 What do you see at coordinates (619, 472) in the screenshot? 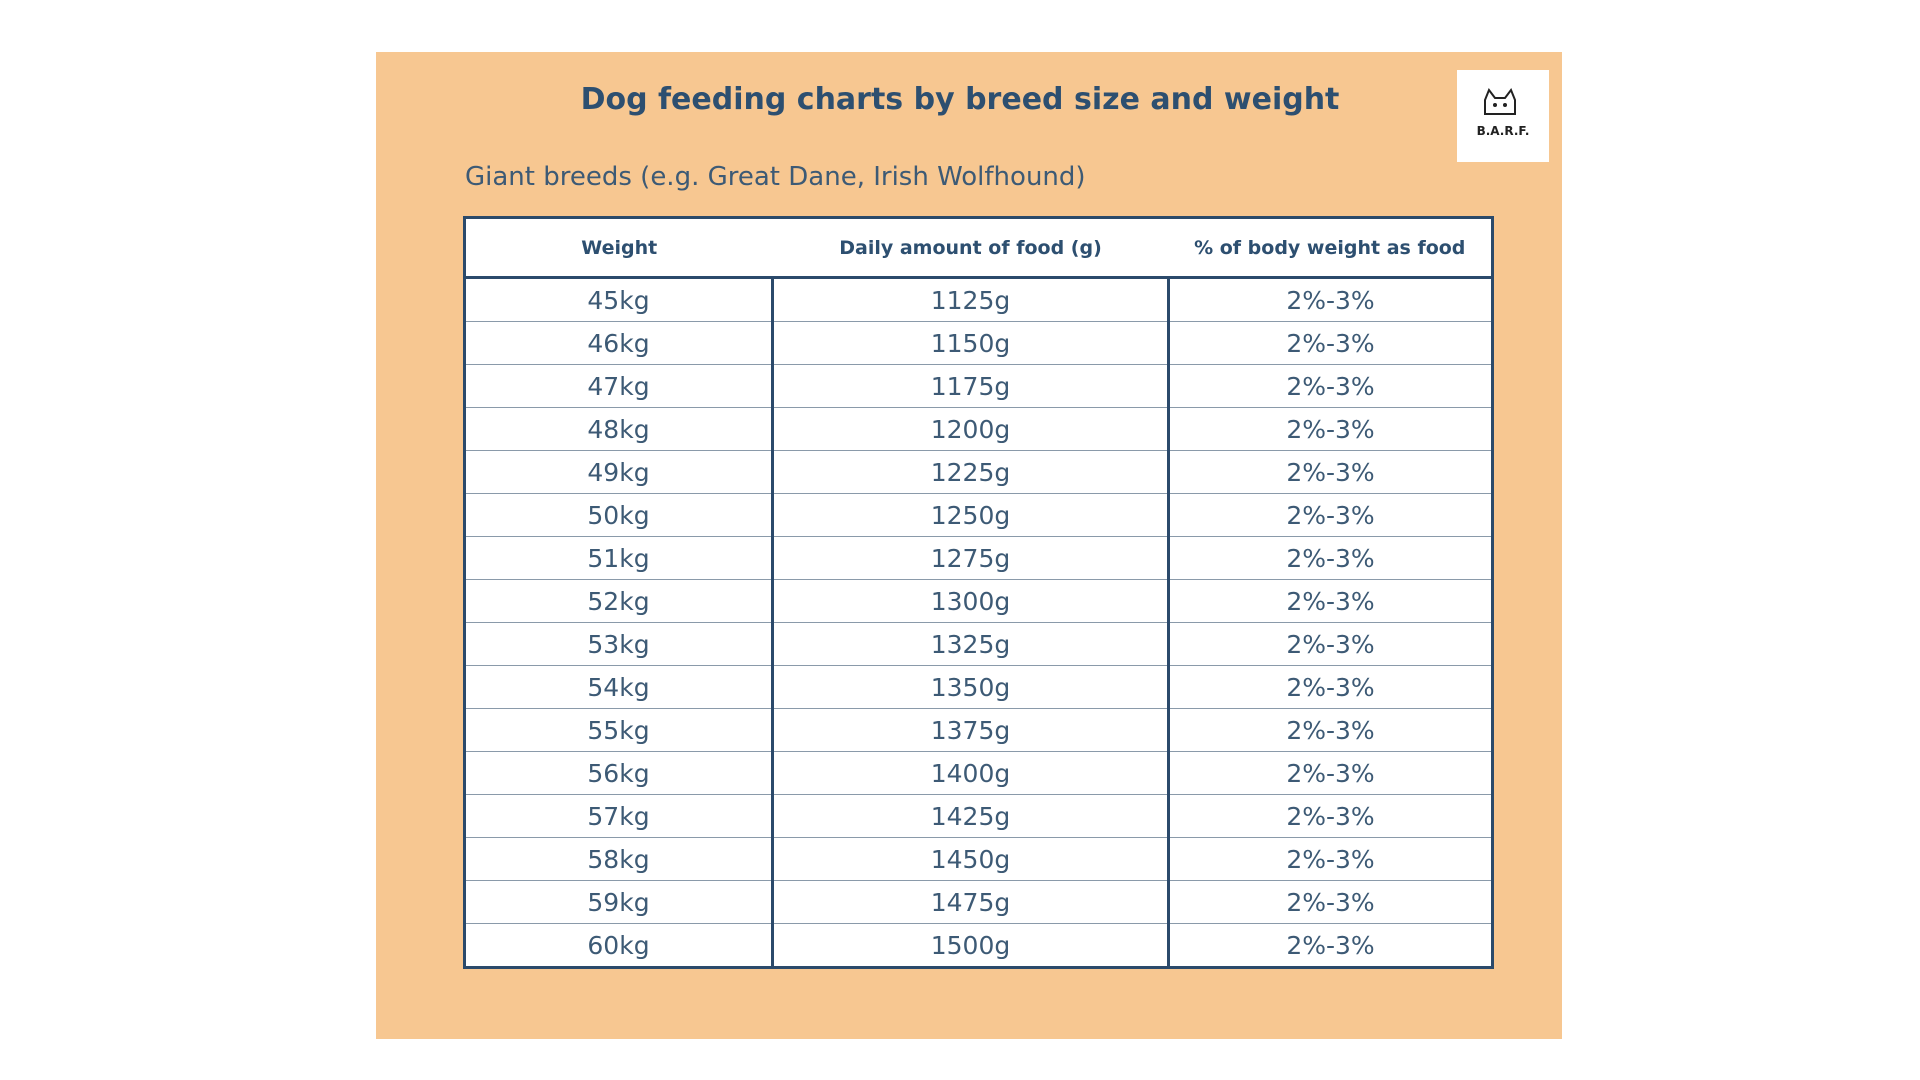
I see `table-cell: 49kg` at bounding box center [619, 472].